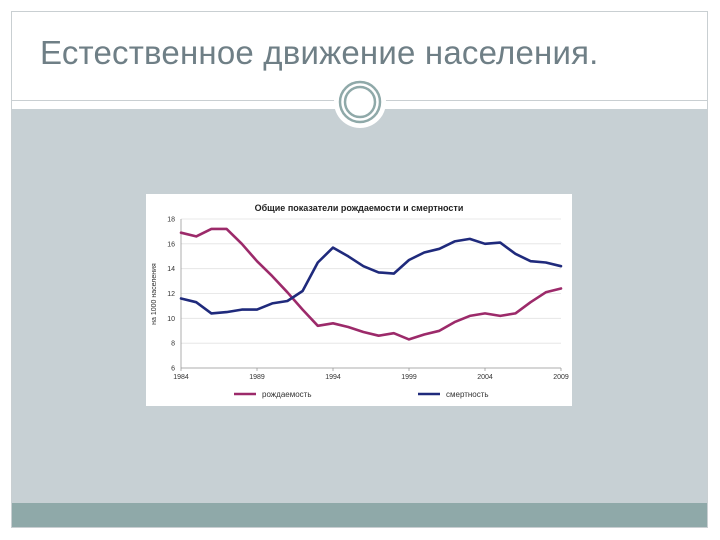  What do you see at coordinates (171, 269) in the screenshot?
I see `y-tick-label: 14` at bounding box center [171, 269].